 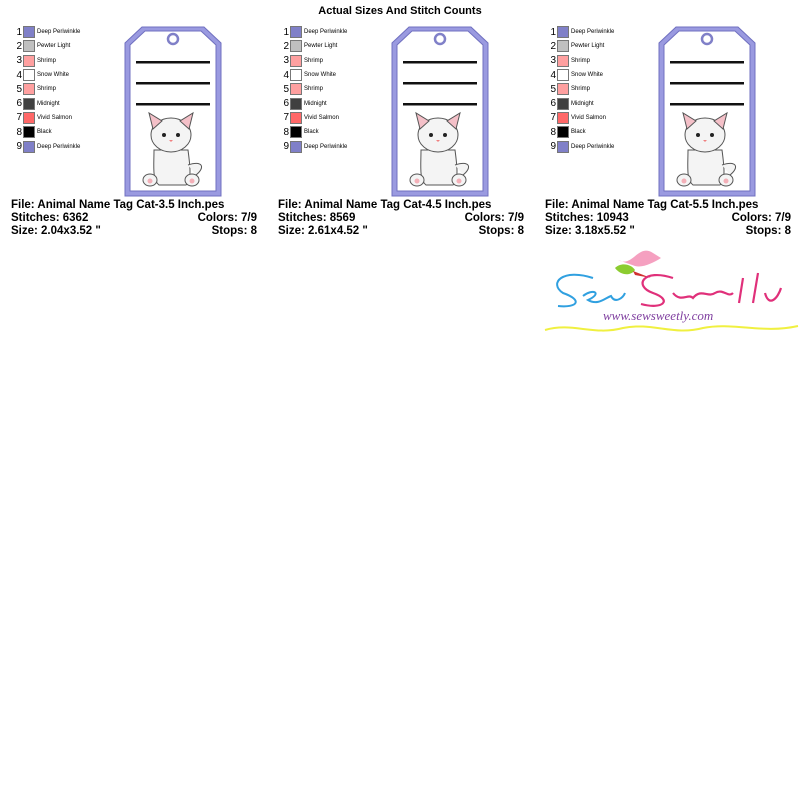 What do you see at coordinates (323, 231) in the screenshot?
I see `design-size: Size: 2.61x4.52 "` at bounding box center [323, 231].